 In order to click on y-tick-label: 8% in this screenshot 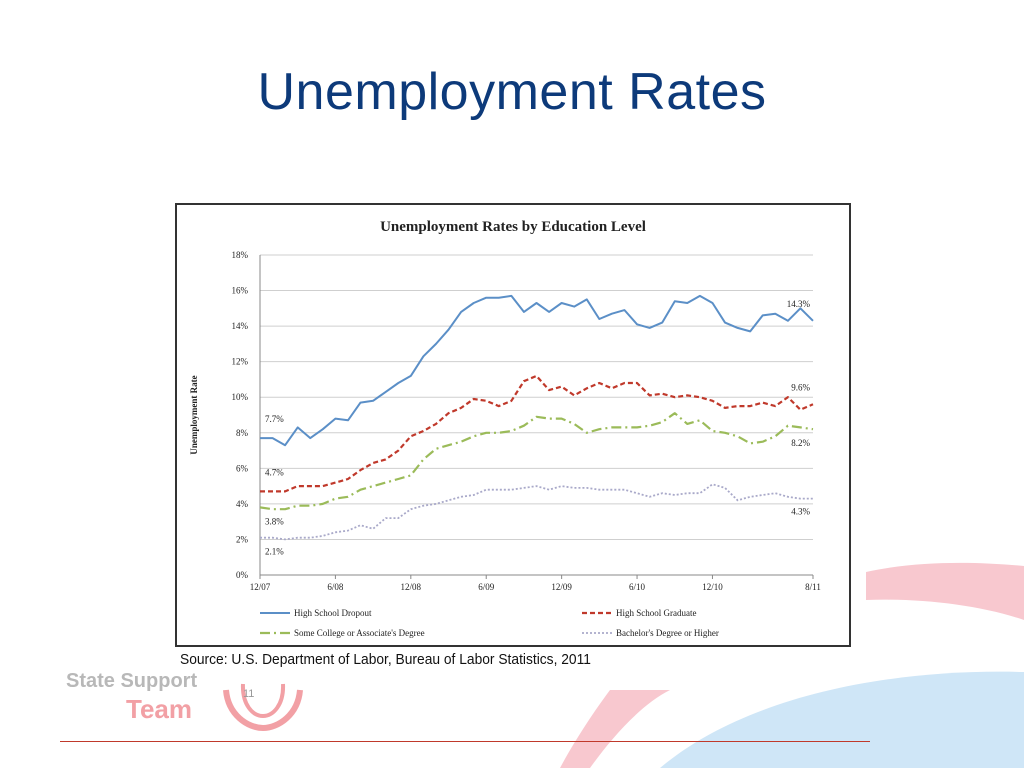, I will do `click(242, 433)`.